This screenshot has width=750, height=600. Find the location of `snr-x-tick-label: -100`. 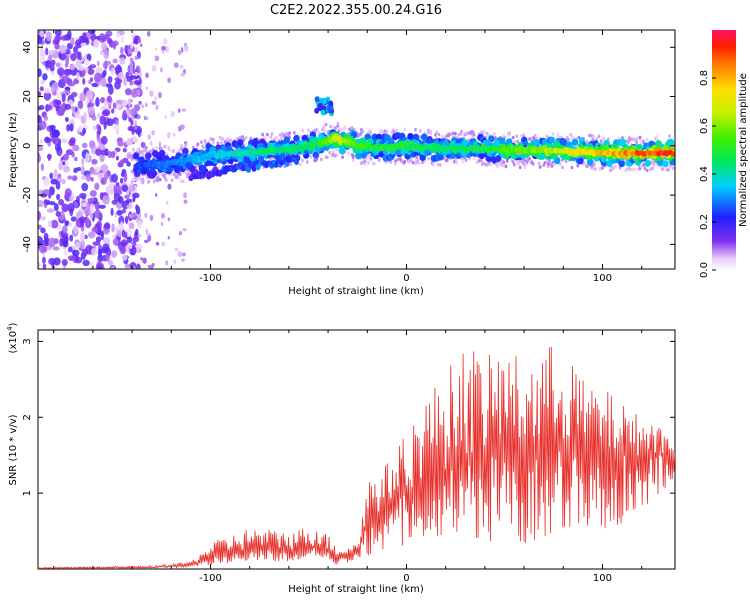

snr-x-tick-label: -100 is located at coordinates (210, 578).